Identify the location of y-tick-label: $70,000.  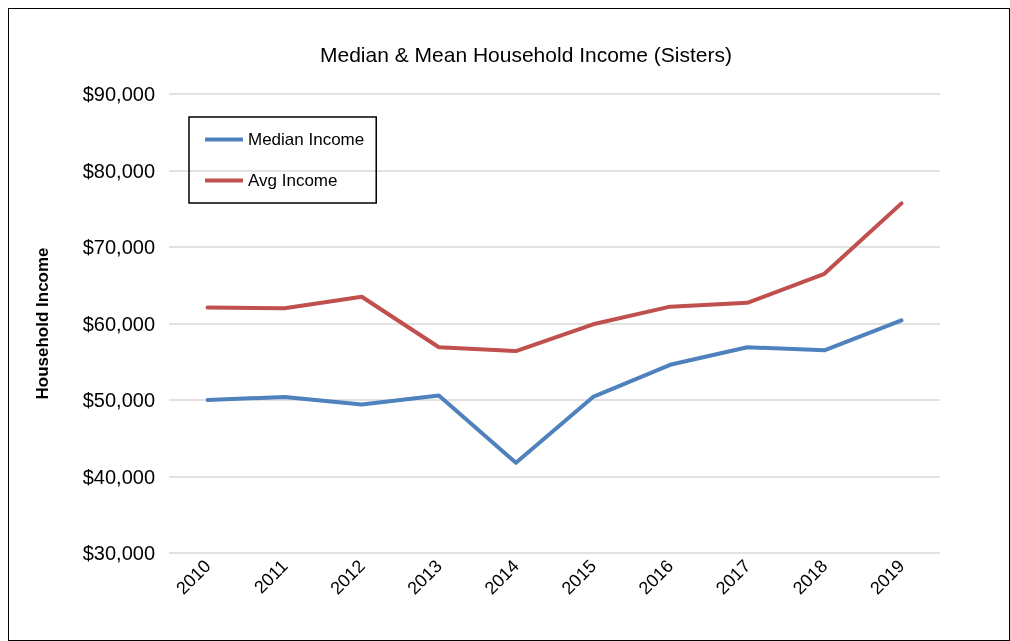
(118, 247).